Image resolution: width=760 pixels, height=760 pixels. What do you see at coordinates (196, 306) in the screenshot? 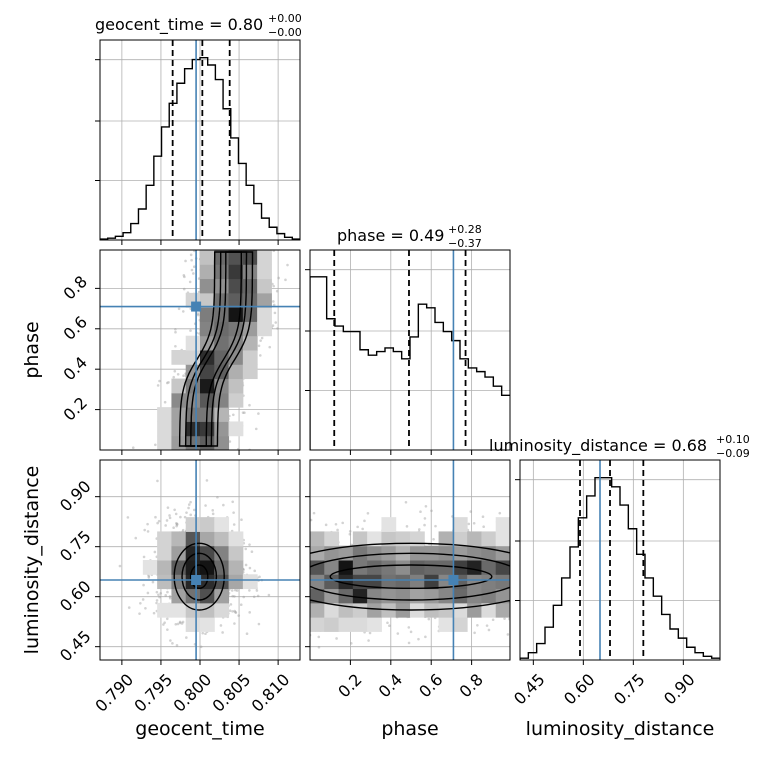
I see `scatter-geocent_time-vs-phase-truth-marker` at bounding box center [196, 306].